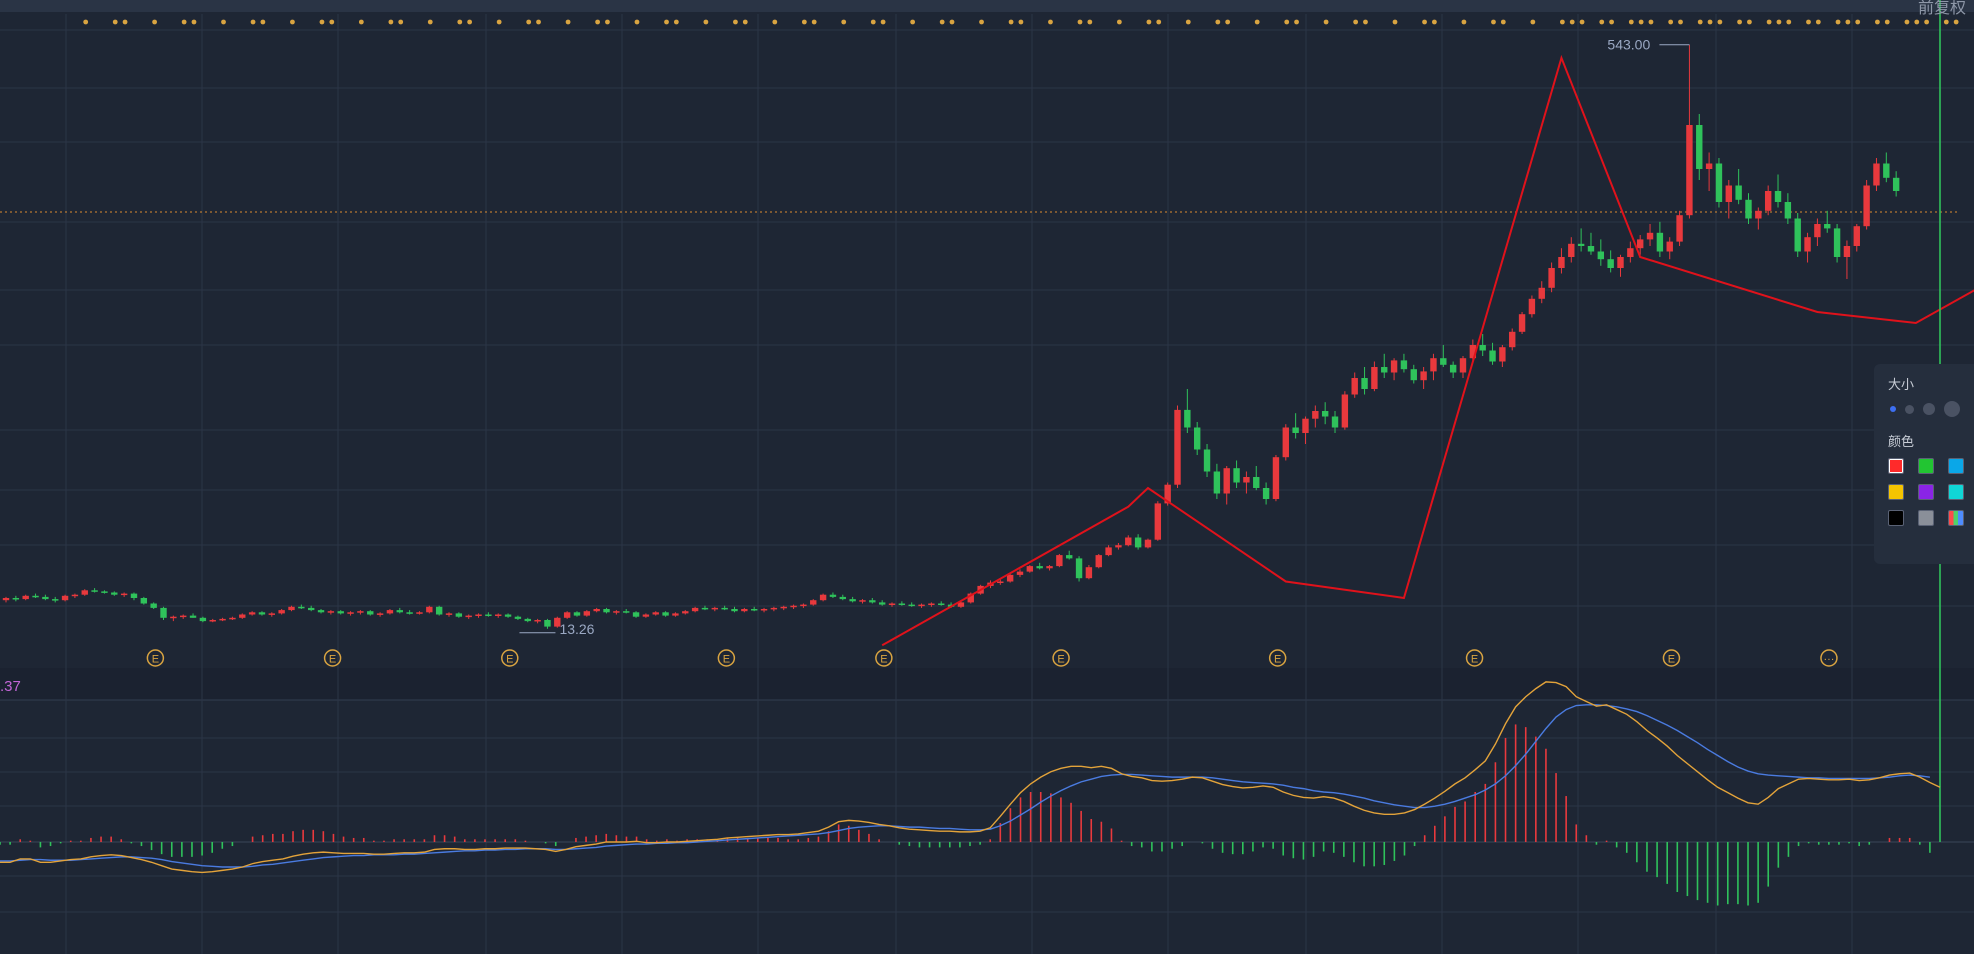 This screenshot has height=954, width=1974. What do you see at coordinates (1901, 441) in the screenshot?
I see `color-title: 颜色` at bounding box center [1901, 441].